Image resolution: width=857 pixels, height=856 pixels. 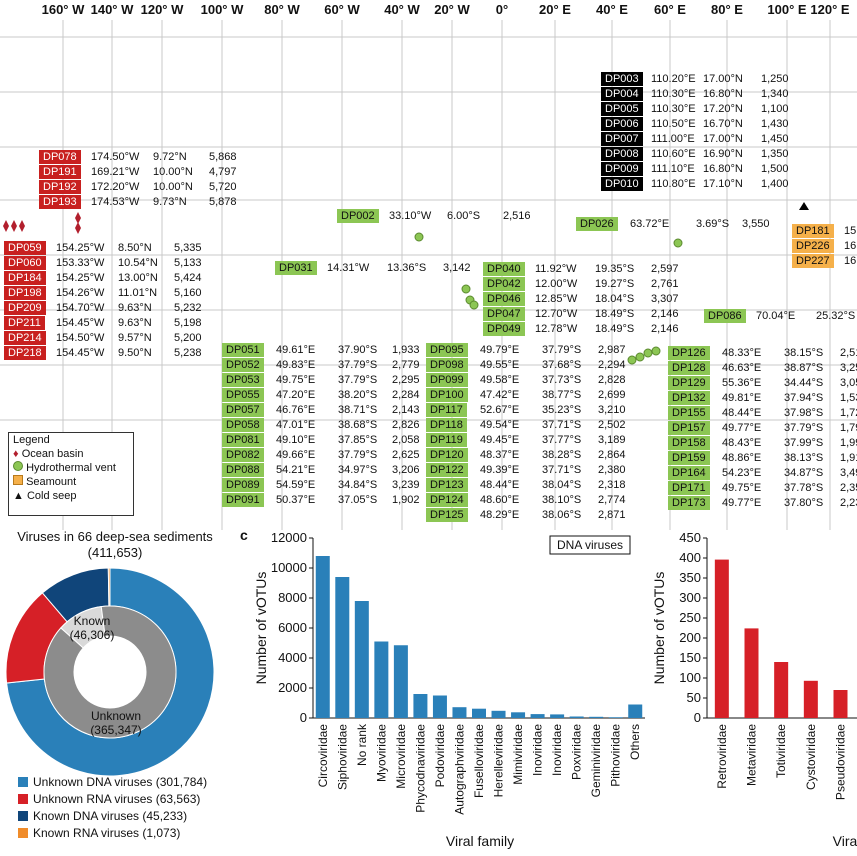 I want to click on site-id-tag: DP082, so click(x=243, y=455).